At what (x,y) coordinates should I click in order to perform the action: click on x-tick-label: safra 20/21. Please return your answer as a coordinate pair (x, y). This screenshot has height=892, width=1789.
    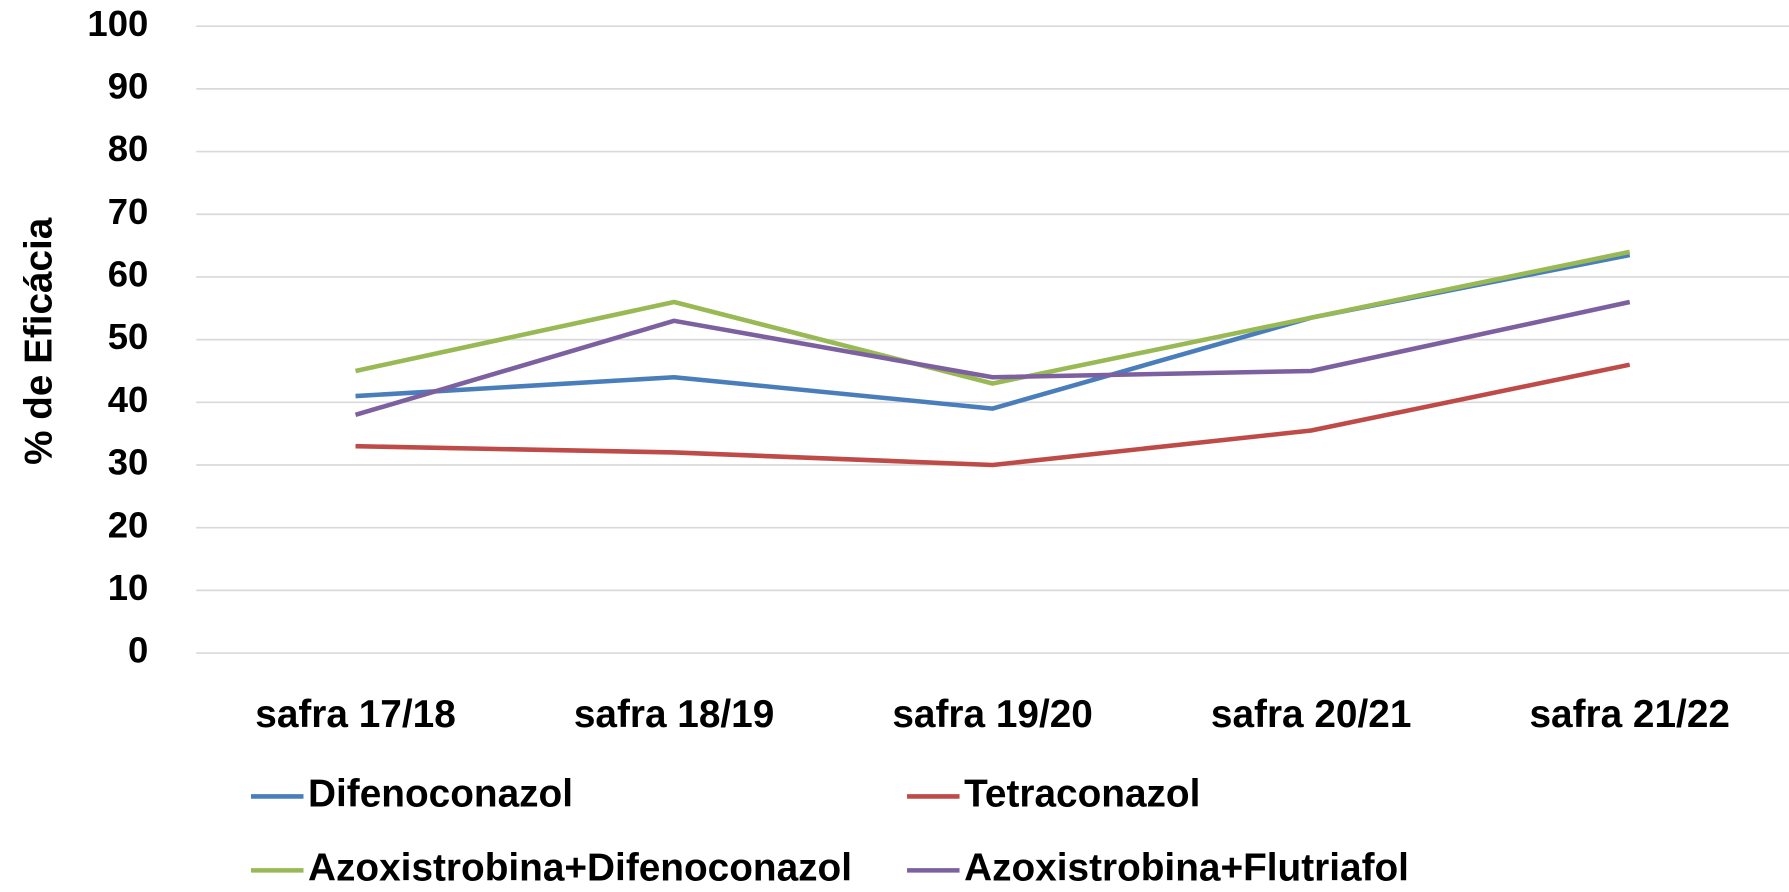
    Looking at the image, I should click on (1311, 714).